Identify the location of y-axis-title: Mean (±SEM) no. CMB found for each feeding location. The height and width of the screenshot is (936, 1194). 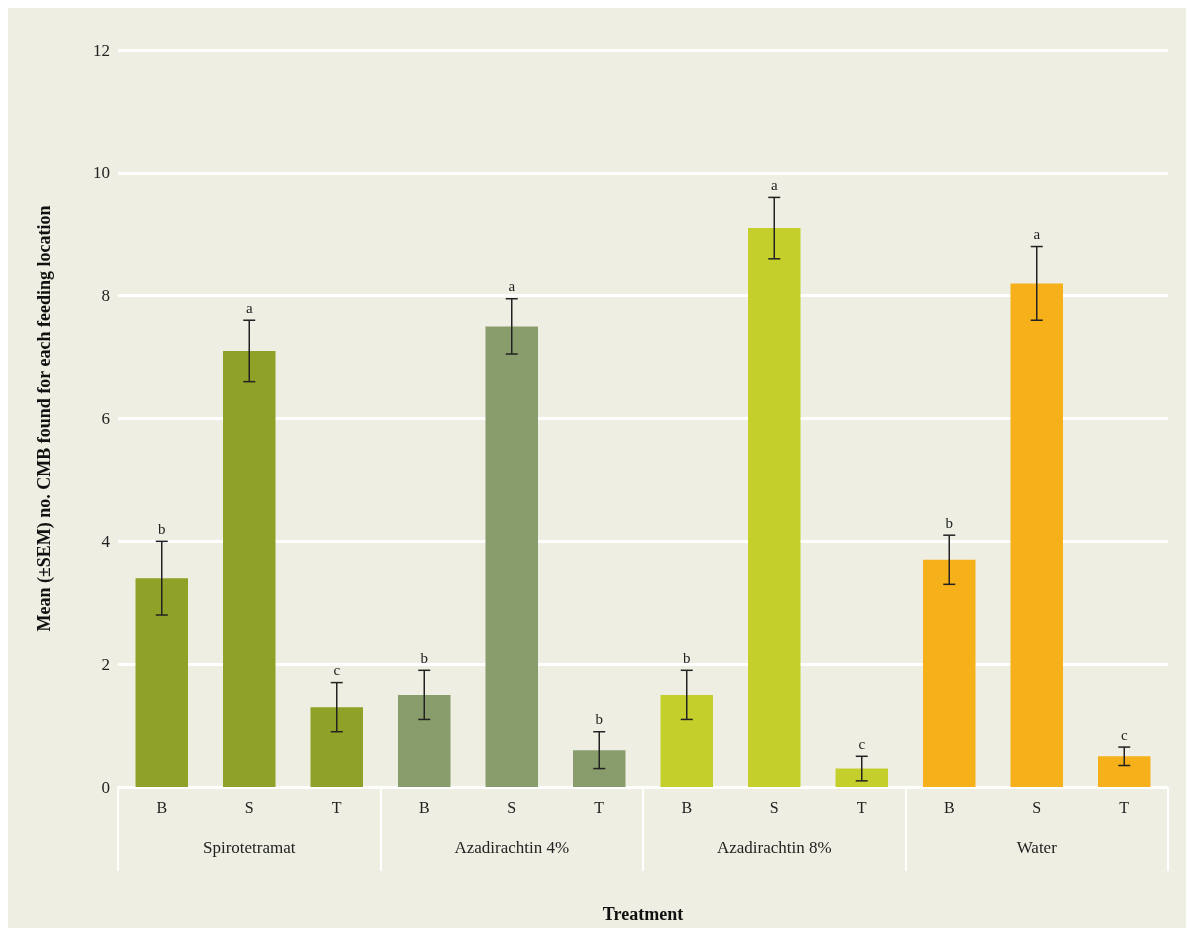
(44, 418).